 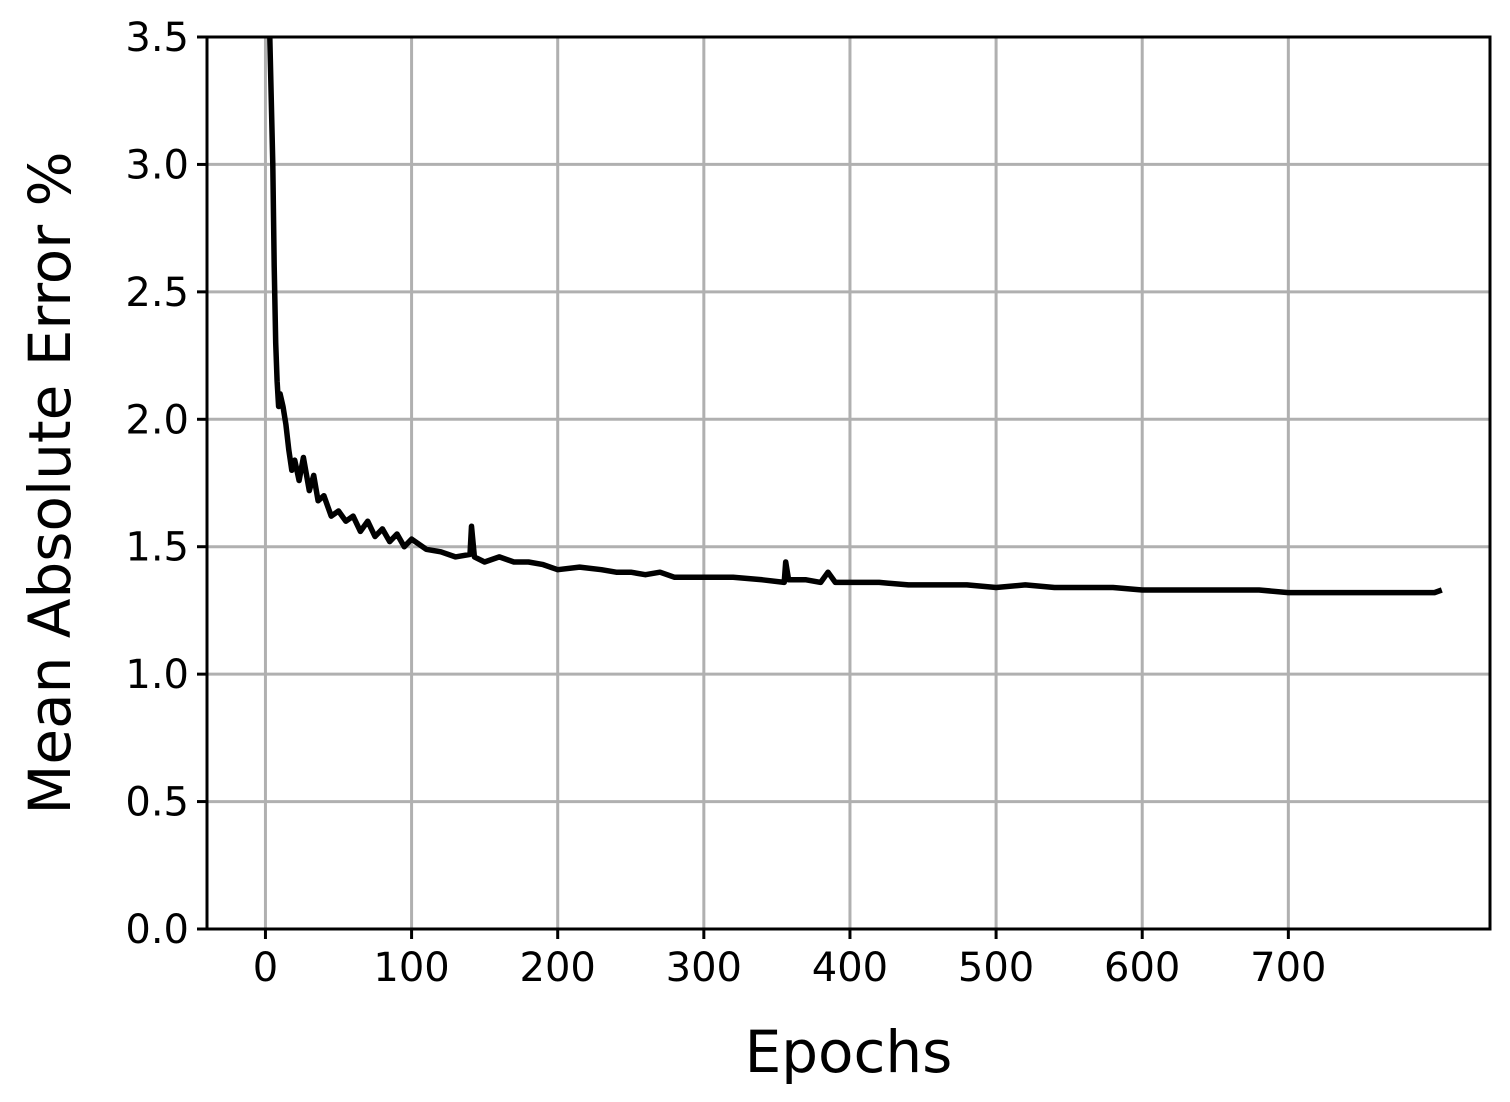 What do you see at coordinates (265, 968) in the screenshot?
I see `x-tick-label: 0` at bounding box center [265, 968].